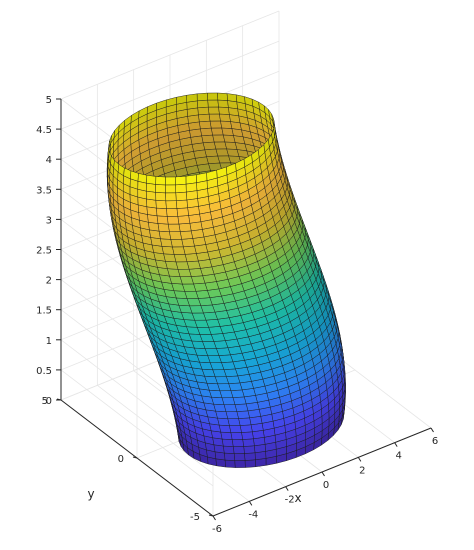 Image resolution: width=474 pixels, height=550 pixels. What do you see at coordinates (253, 514) in the screenshot?
I see `x-tick-label: -4` at bounding box center [253, 514].